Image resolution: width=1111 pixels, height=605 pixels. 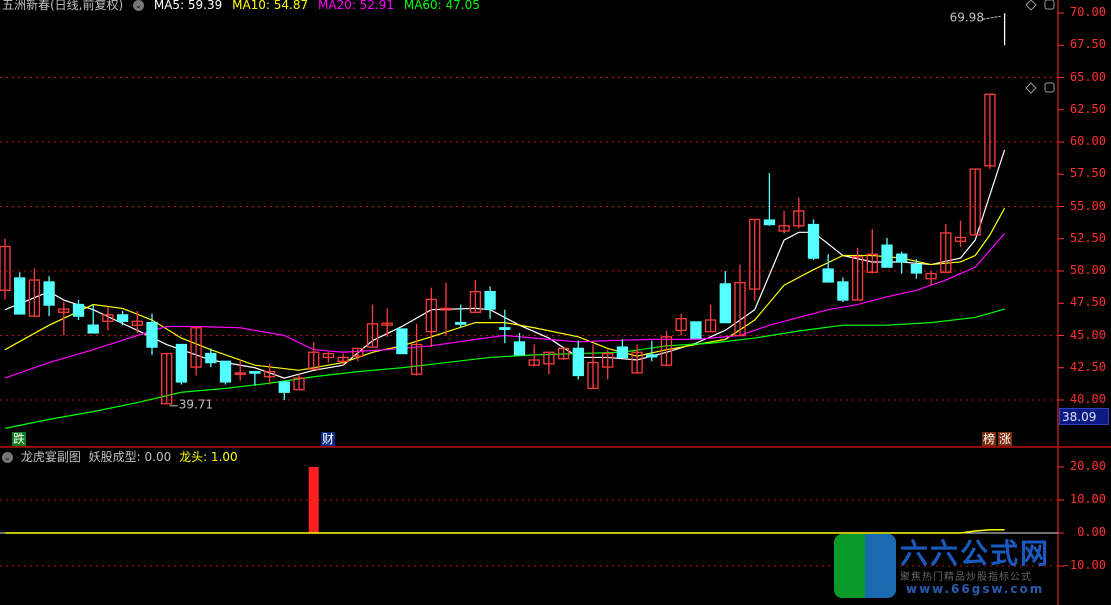 What do you see at coordinates (1087, 205) in the screenshot?
I see `y-tick-label: 55.00` at bounding box center [1087, 205].